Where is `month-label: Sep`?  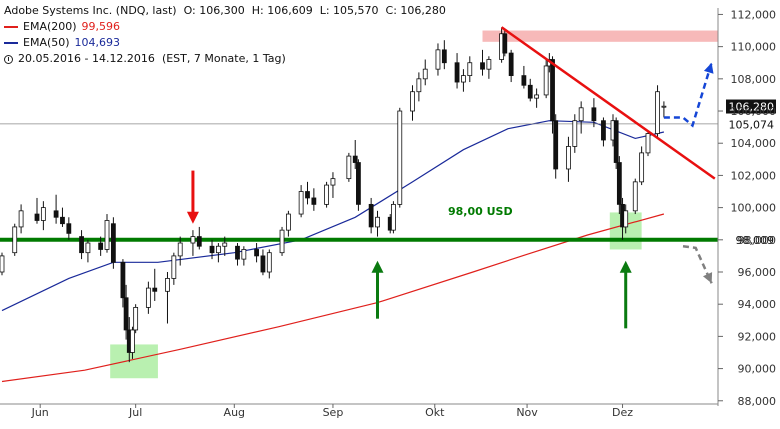 month-label: Sep is located at coordinates (333, 412).